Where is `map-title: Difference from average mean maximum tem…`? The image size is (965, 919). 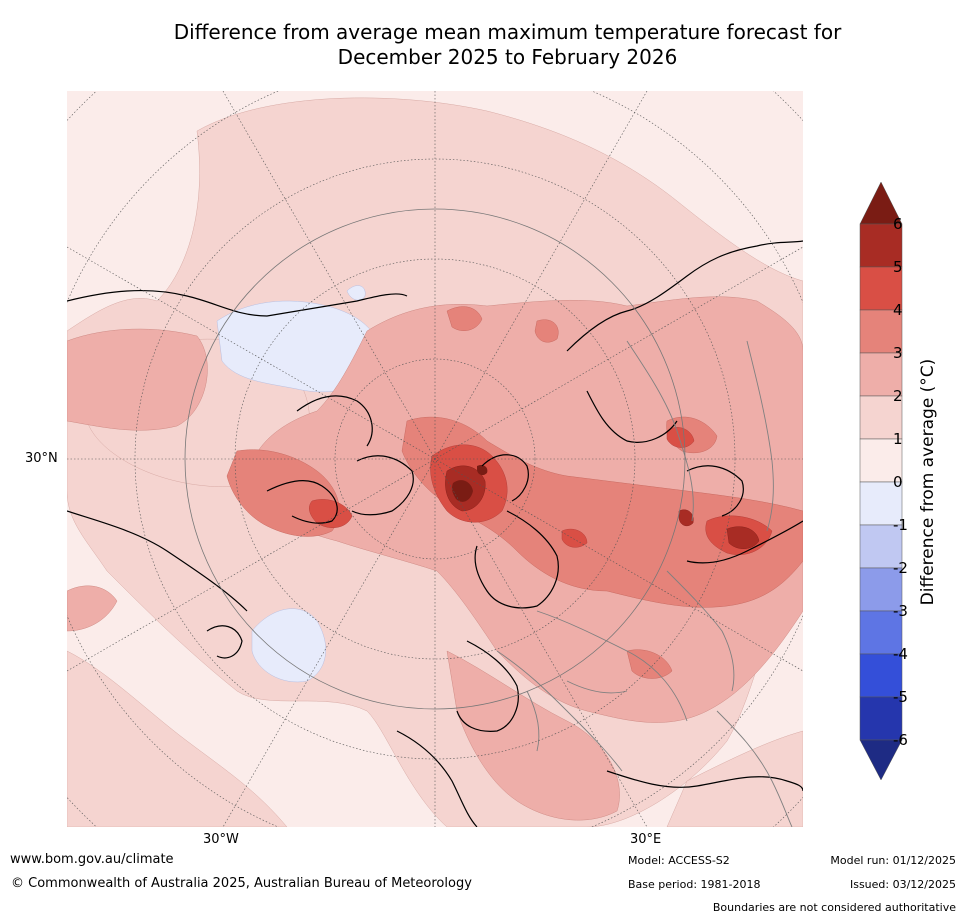
map-title: Difference from average mean maximum tem… is located at coordinates (482, 45).